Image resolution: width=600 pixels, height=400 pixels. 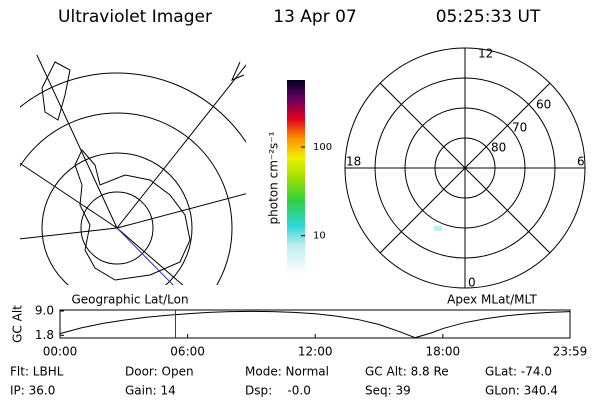 What do you see at coordinates (521, 391) in the screenshot?
I see `status-field: GLon: 340.4` at bounding box center [521, 391].